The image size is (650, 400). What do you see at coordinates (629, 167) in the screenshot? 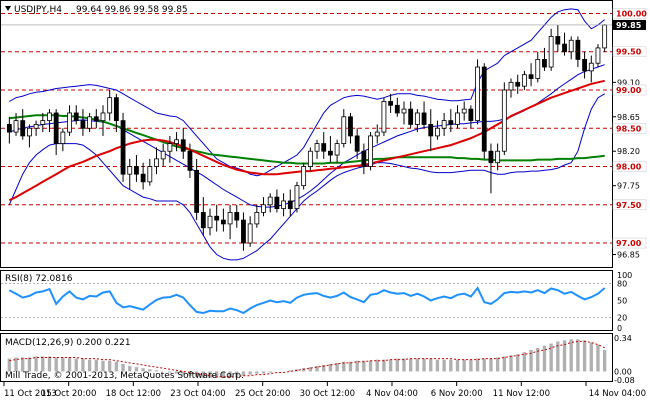
I see `level-label: 98.00` at bounding box center [629, 167].